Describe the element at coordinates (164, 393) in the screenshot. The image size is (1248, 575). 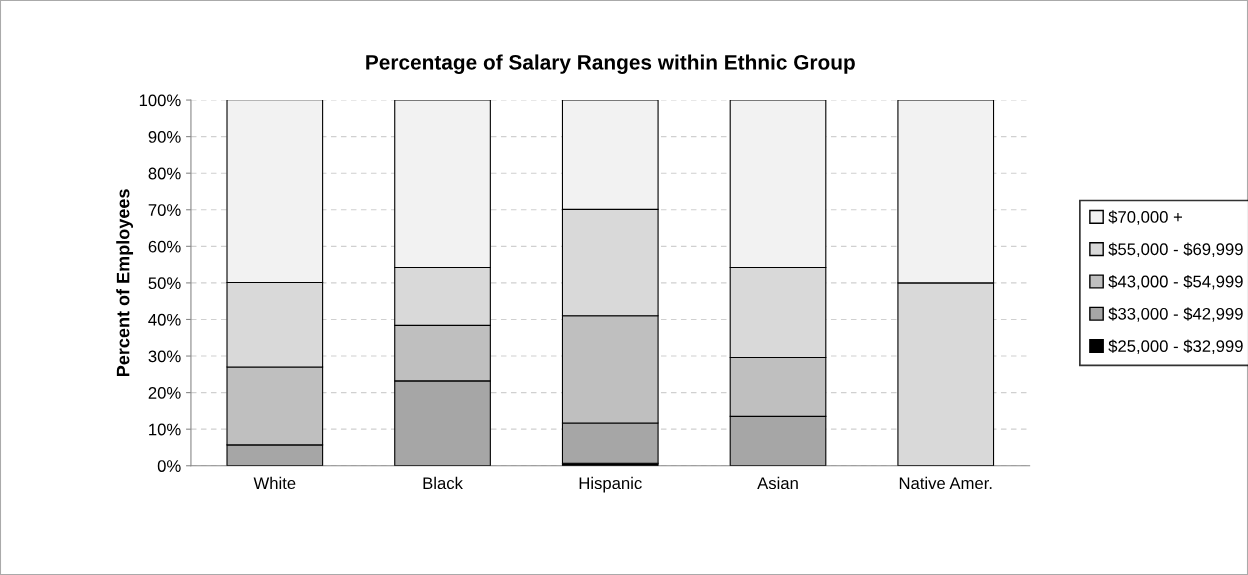
I see `y-tick-label: 20%` at that location.